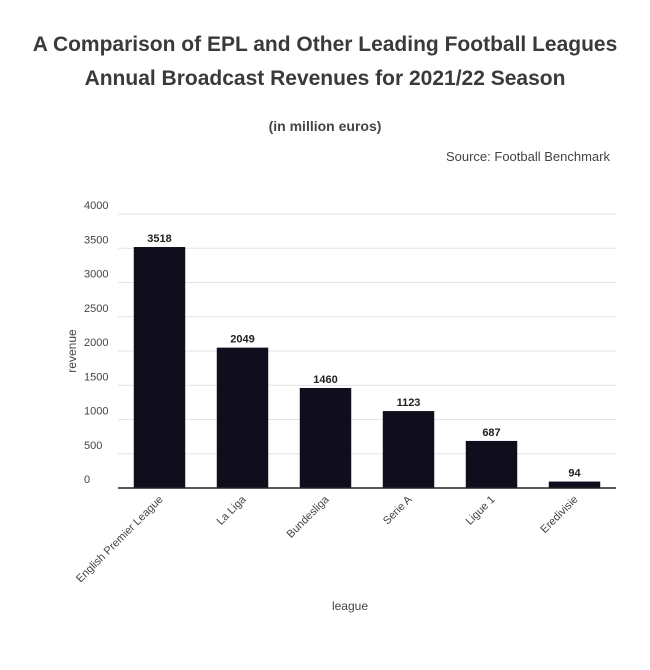 The image size is (650, 670). I want to click on chart-subtitle: (in million euros), so click(325, 126).